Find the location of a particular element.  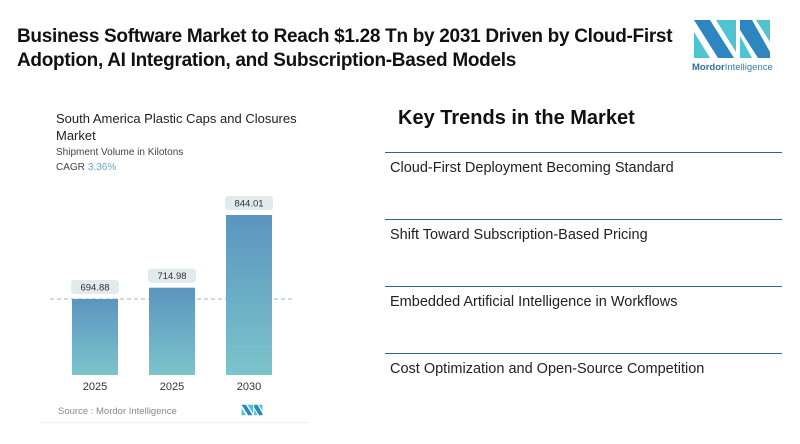

trend-item: Cloud-First Deployment Becoming Standard is located at coordinates (583, 185).